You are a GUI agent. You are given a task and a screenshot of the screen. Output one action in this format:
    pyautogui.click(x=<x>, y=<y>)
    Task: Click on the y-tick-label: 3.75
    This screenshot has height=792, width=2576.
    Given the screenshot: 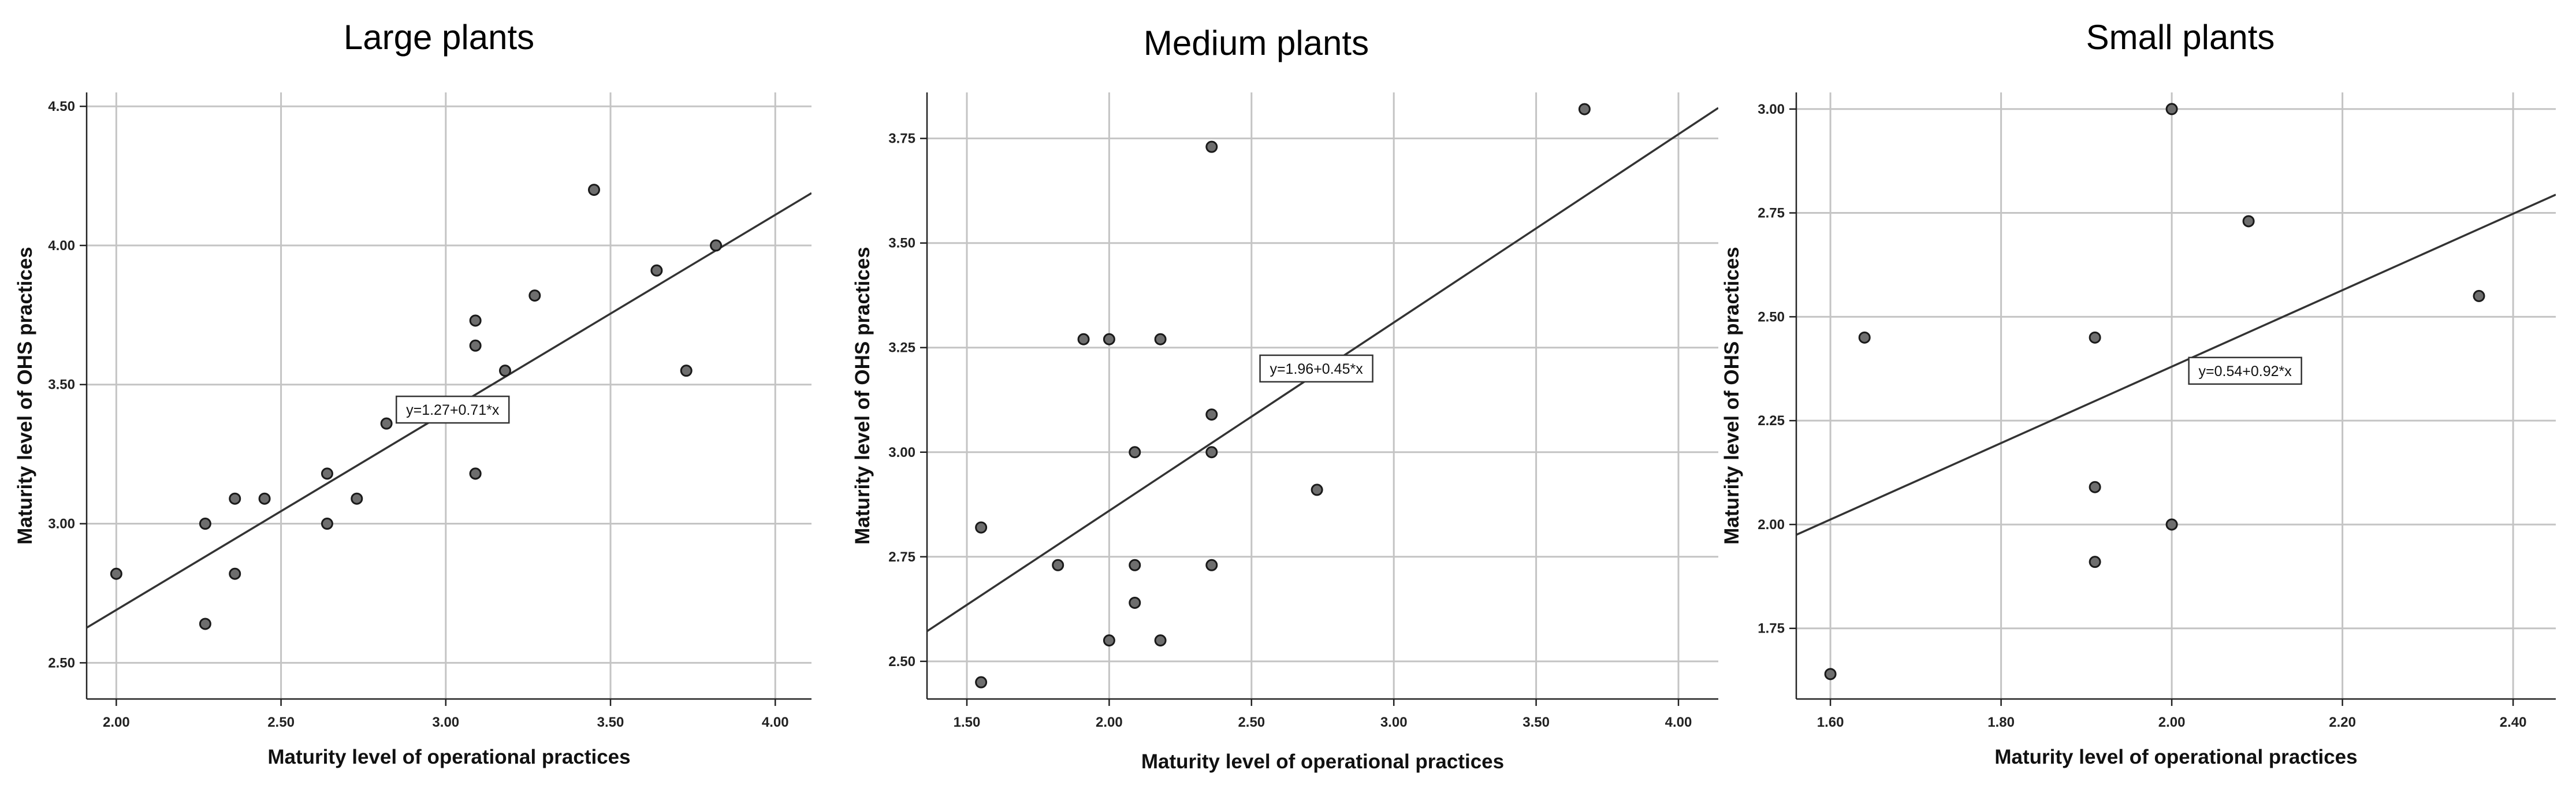 What is the action you would take?
    pyautogui.click(x=902, y=139)
    